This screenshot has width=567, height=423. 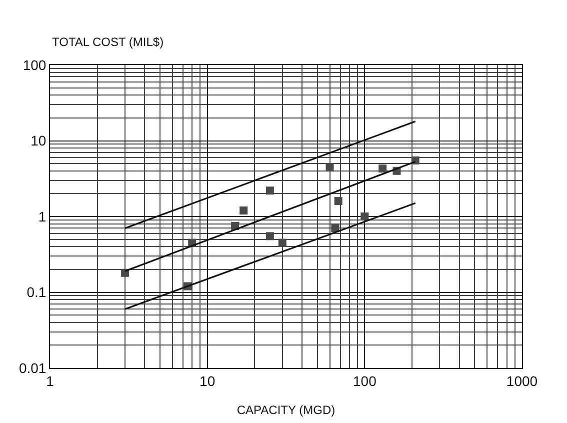 I want to click on x-axis-title: CAPACITY (MGD), so click(x=286, y=410).